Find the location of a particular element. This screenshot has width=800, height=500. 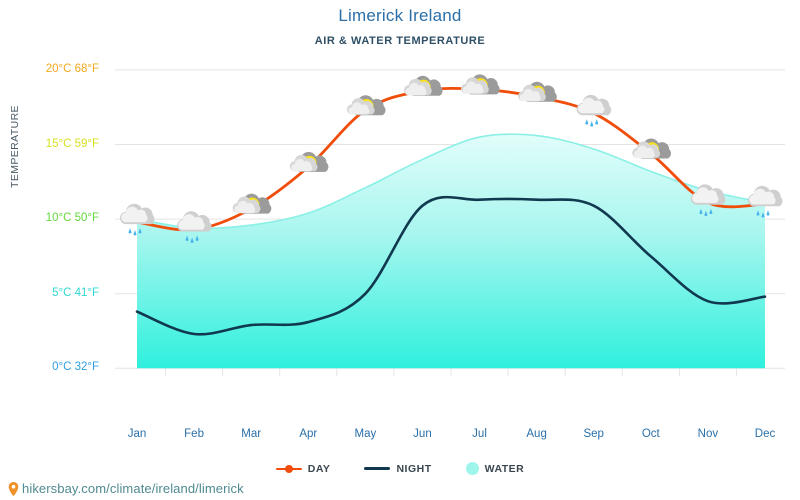

x-axis-tick-label-dec: Dec is located at coordinates (765, 434).